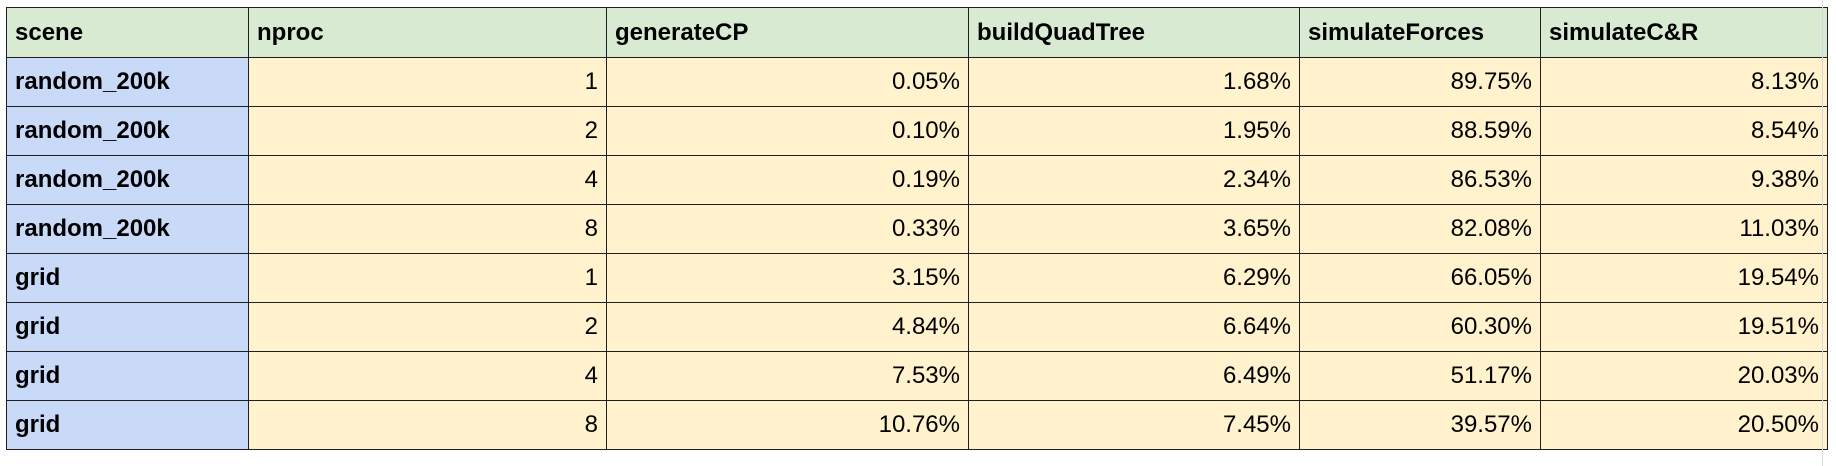  I want to click on header-cell-buildquadtree: buildQuadTree, so click(1134, 32).